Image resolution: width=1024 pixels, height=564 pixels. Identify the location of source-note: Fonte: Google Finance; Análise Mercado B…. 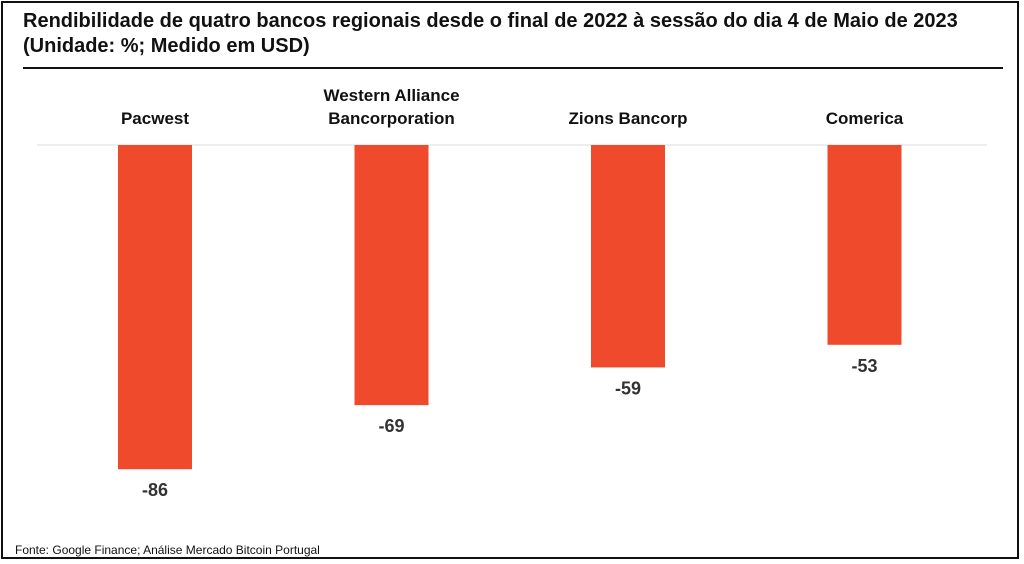
(167, 550).